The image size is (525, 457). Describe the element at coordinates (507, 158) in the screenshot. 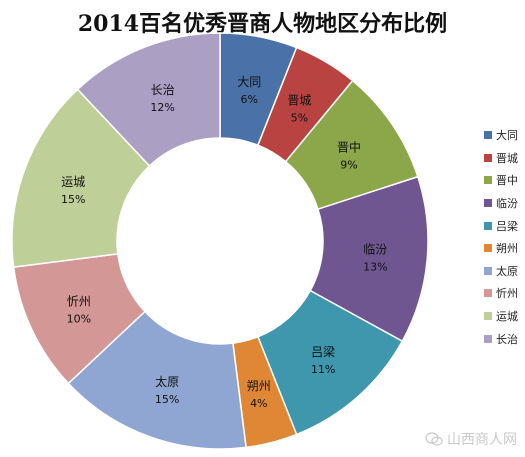

I see `legend-label-1: 晋城` at that location.